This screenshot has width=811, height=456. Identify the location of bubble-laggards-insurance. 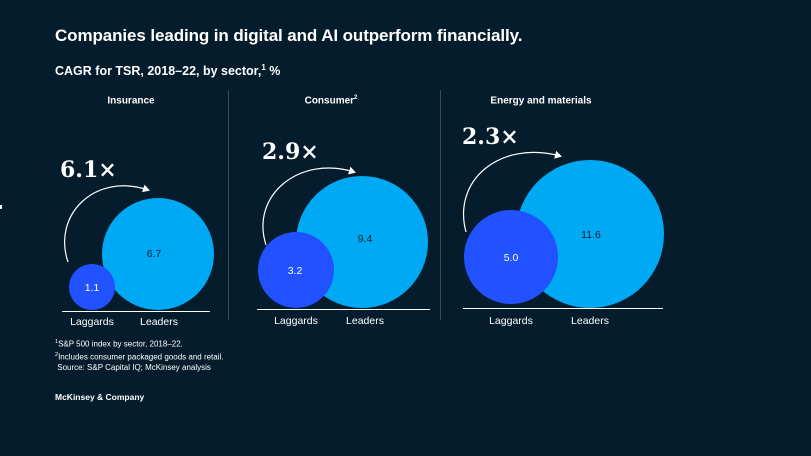
(92, 287).